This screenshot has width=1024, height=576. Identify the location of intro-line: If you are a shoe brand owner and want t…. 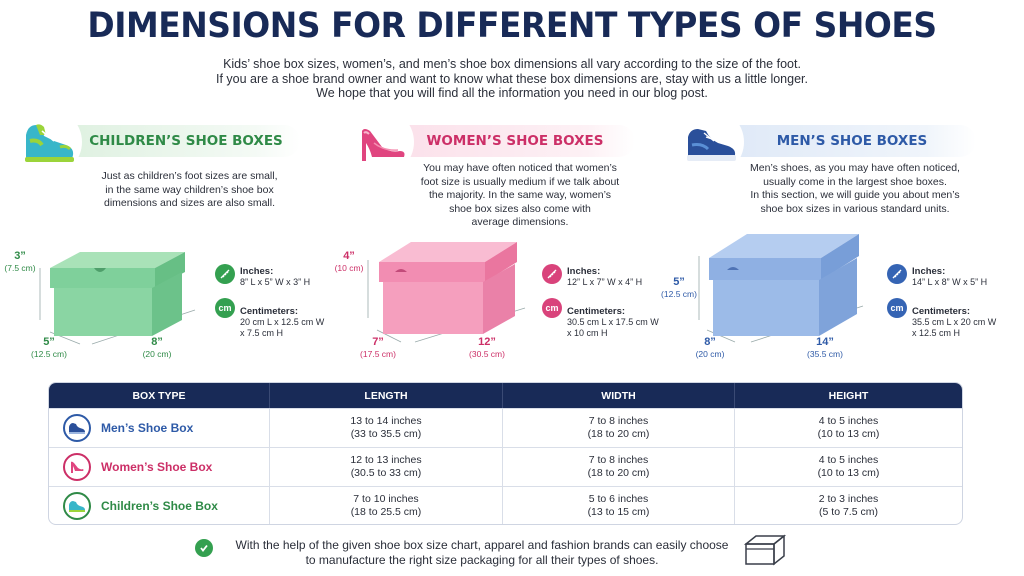
(511, 78).